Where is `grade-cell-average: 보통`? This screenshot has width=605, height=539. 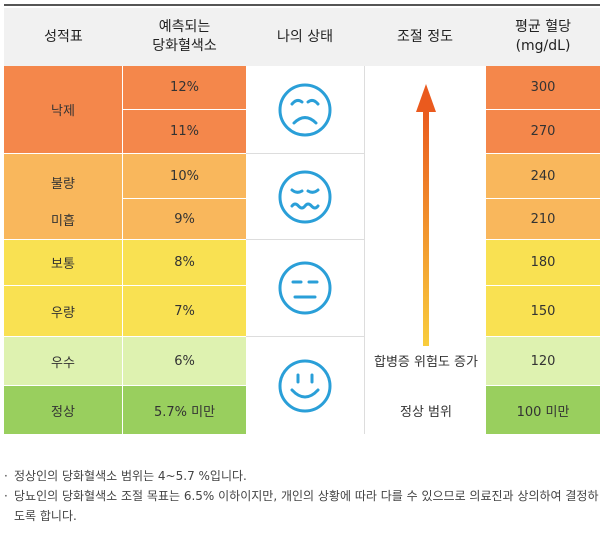 grade-cell-average: 보통 is located at coordinates (63, 263).